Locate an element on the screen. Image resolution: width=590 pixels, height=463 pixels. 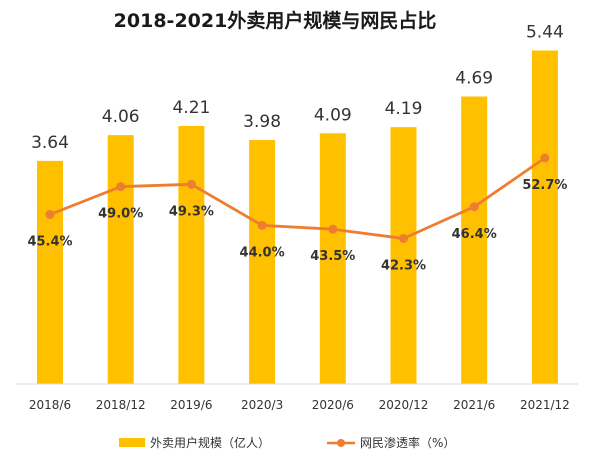
bar-value-label: 3.64 is located at coordinates (50, 143).